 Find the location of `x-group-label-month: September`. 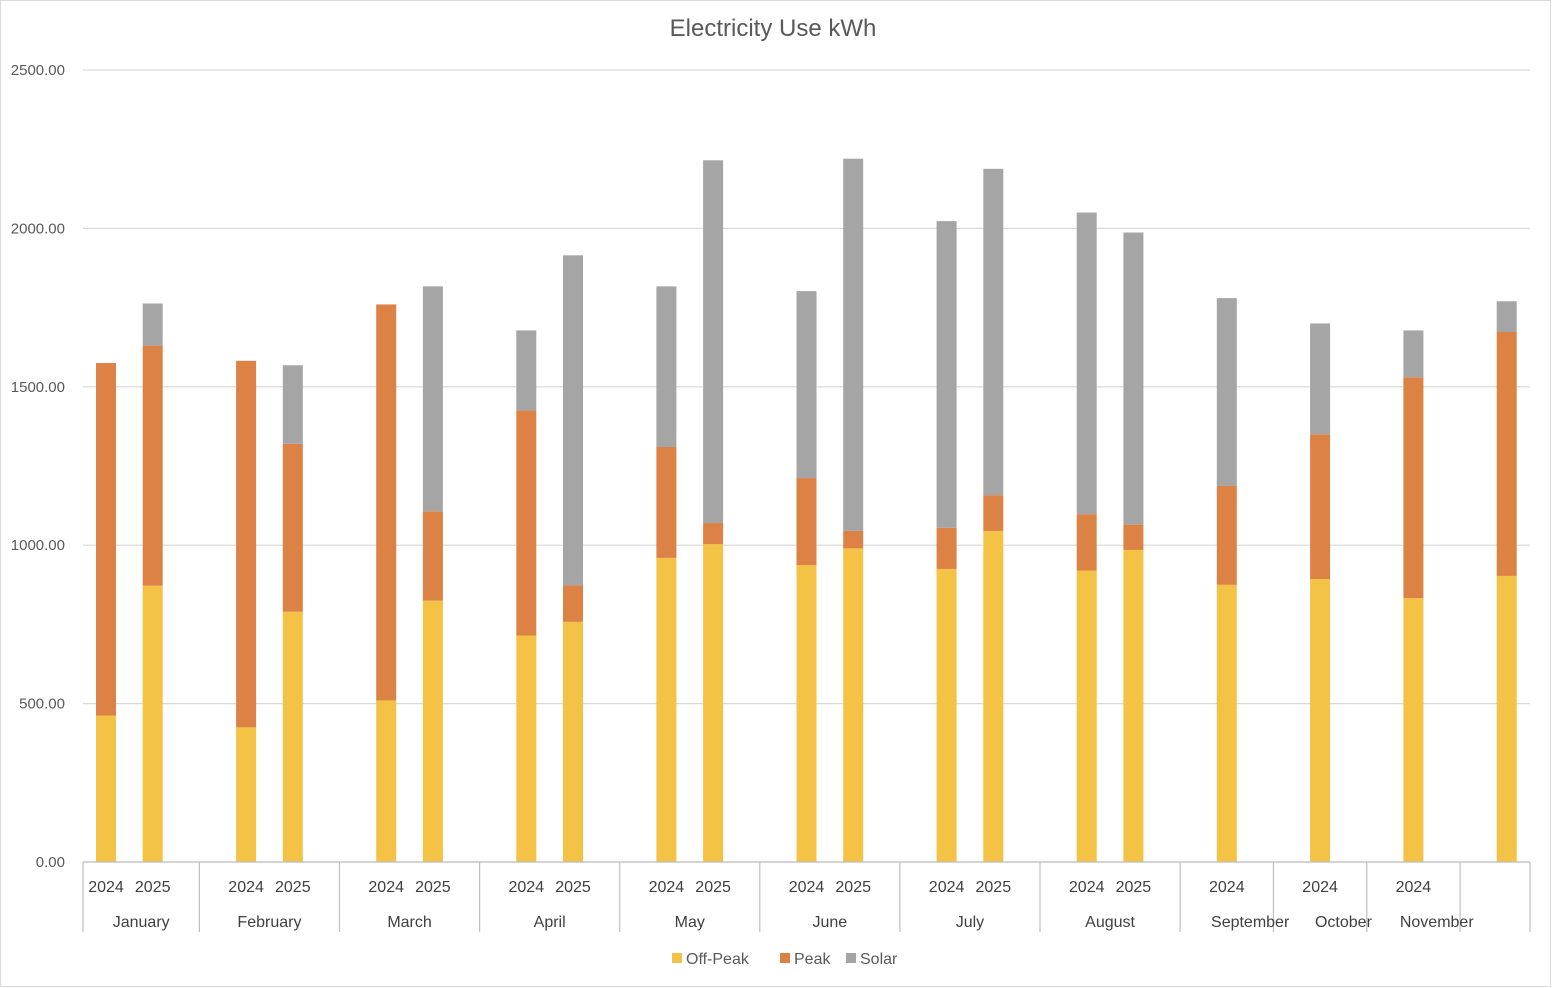

x-group-label-month: September is located at coordinates (1250, 922).